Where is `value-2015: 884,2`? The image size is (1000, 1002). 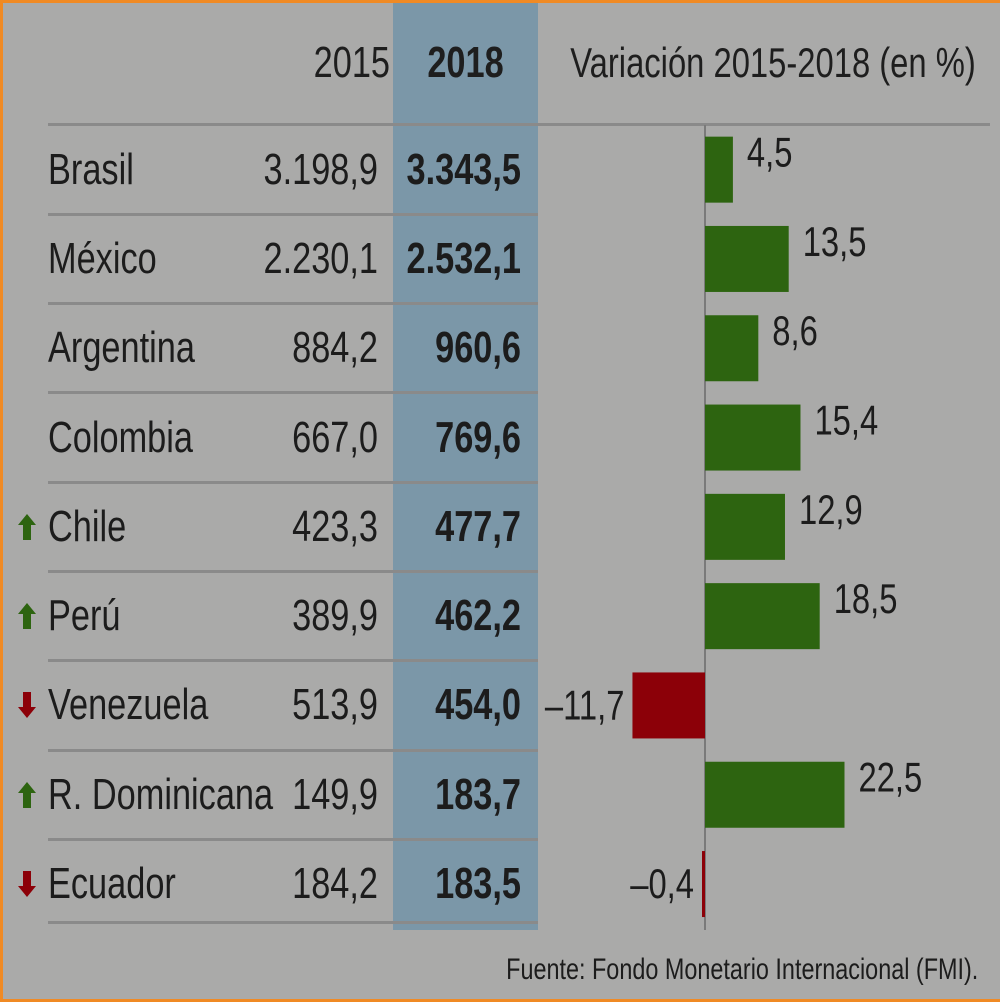 value-2015: 884,2 is located at coordinates (335, 348).